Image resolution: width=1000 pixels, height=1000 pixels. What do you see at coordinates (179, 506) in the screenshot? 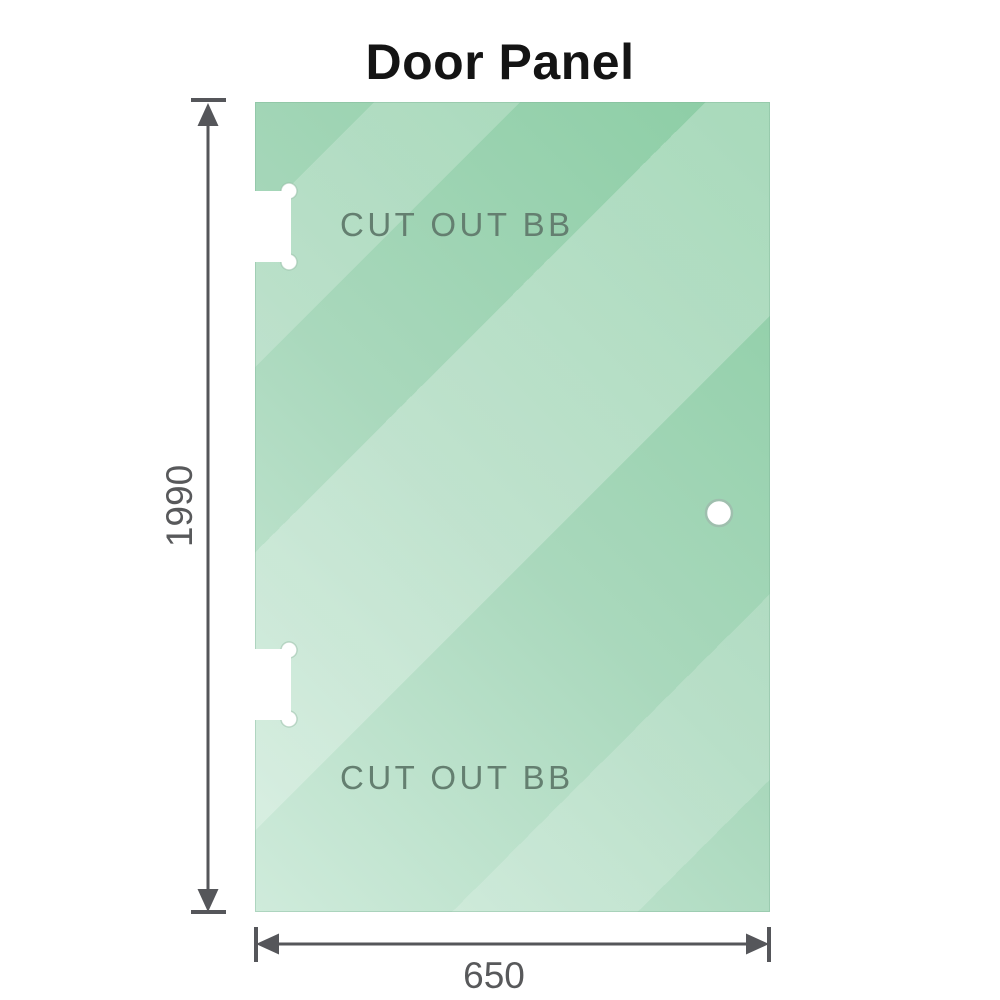
I see `height-dimension-label: 1990` at bounding box center [179, 506].